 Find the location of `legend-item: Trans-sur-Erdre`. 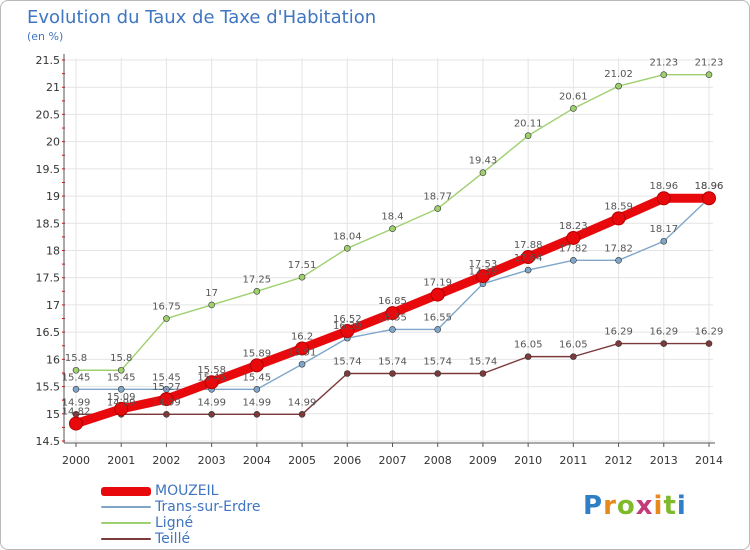

legend-item: Trans-sur-Erdre is located at coordinates (180, 507).